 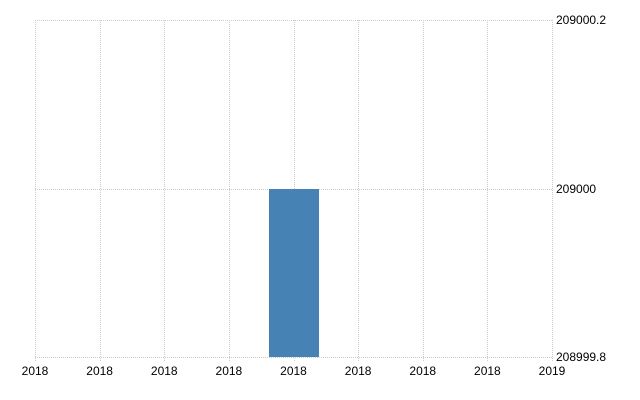 I want to click on bar, so click(x=293, y=272).